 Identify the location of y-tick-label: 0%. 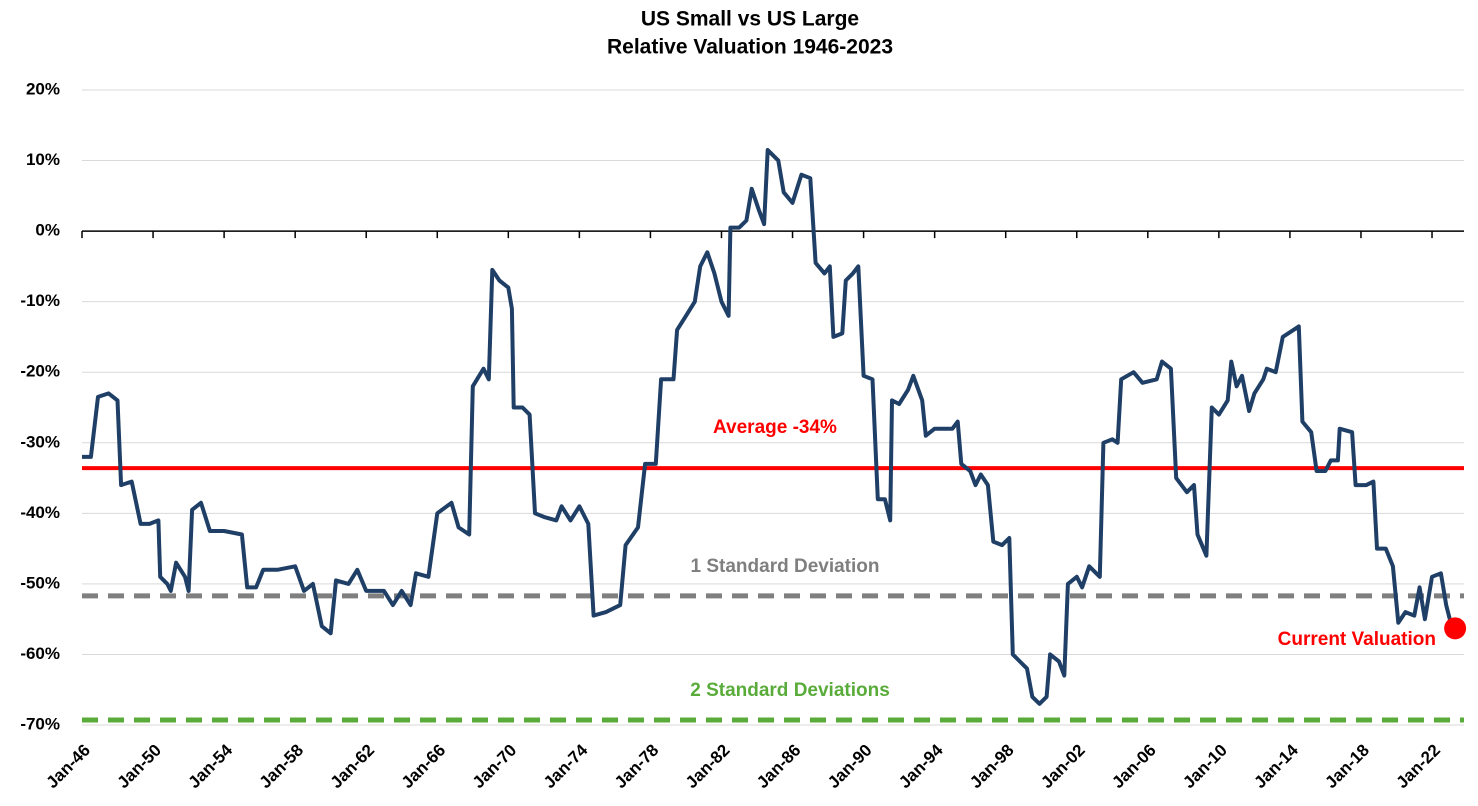
(47, 230).